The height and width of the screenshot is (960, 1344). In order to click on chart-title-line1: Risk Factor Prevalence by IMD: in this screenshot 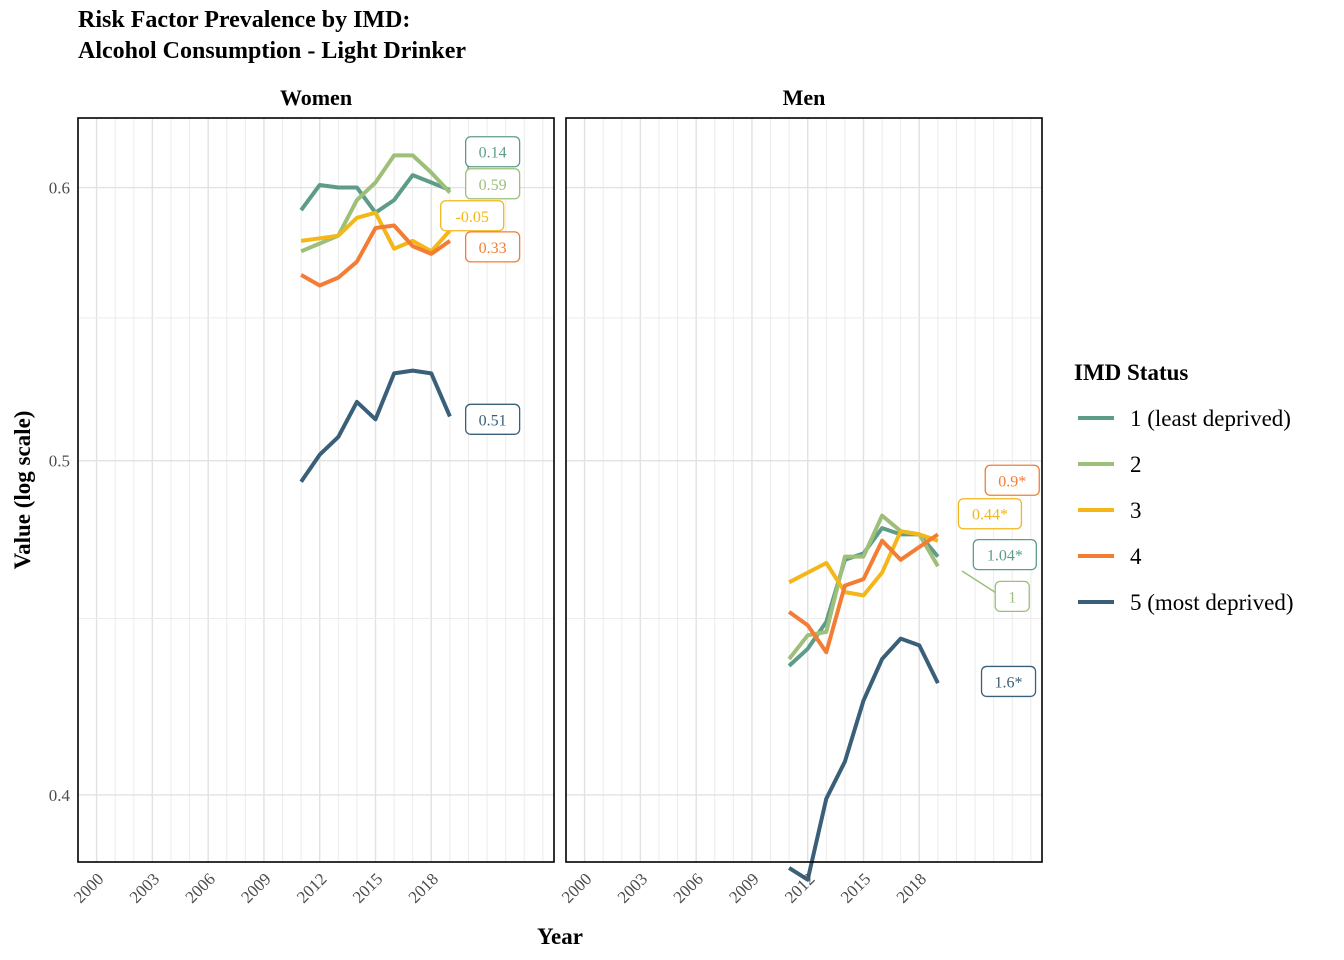, I will do `click(244, 20)`.